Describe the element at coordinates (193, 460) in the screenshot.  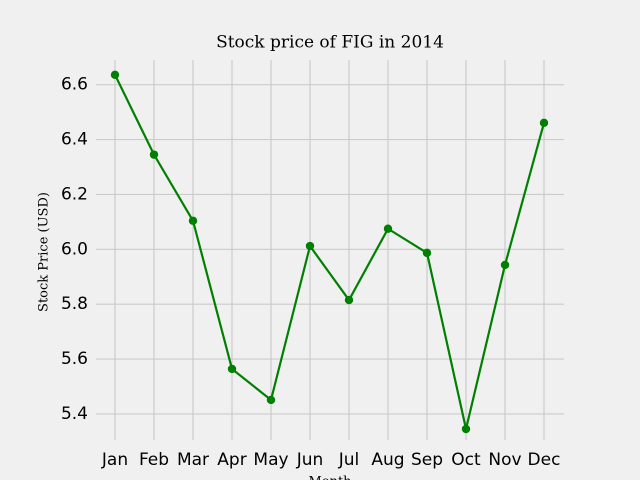
I see `x-tick-label: Mar` at that location.